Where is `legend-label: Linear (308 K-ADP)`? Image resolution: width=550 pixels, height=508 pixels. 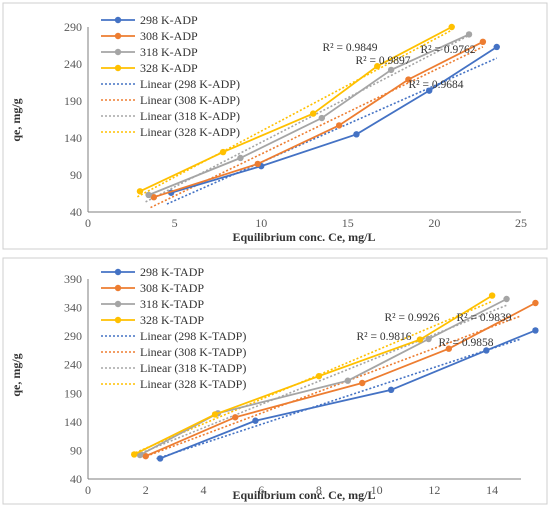
legend-label: Linear (308 K-ADP) is located at coordinates (190, 100).